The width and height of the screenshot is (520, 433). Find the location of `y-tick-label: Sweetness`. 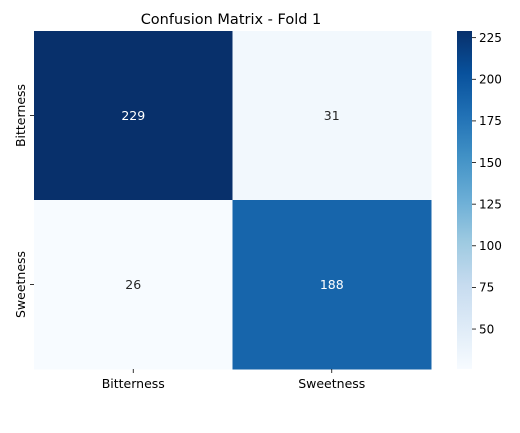

y-tick-label: Sweetness is located at coordinates (20, 284).